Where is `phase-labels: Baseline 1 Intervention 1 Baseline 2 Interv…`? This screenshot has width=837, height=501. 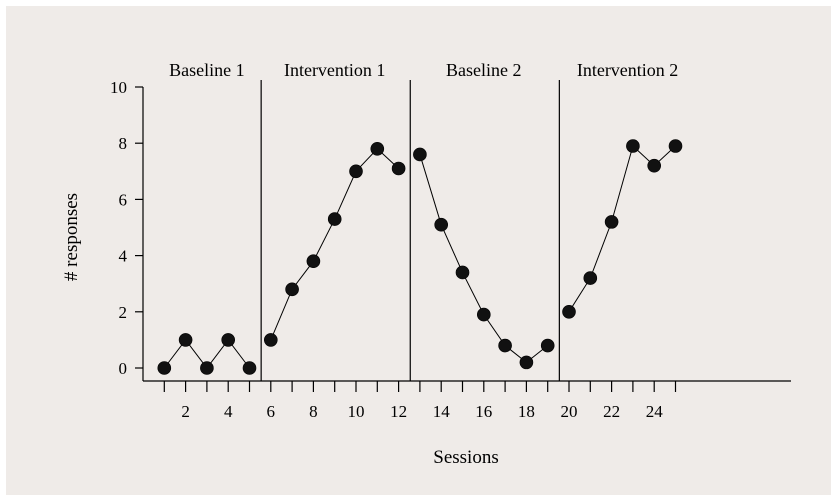 phase-labels: Baseline 1 Intervention 1 Baseline 2 Interv… is located at coordinates (423, 70).